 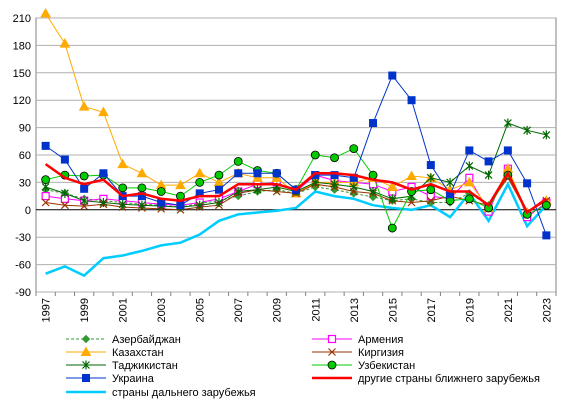 What do you see at coordinates (23, 238) in the screenshot?
I see `y-tick-label: -30` at bounding box center [23, 238].